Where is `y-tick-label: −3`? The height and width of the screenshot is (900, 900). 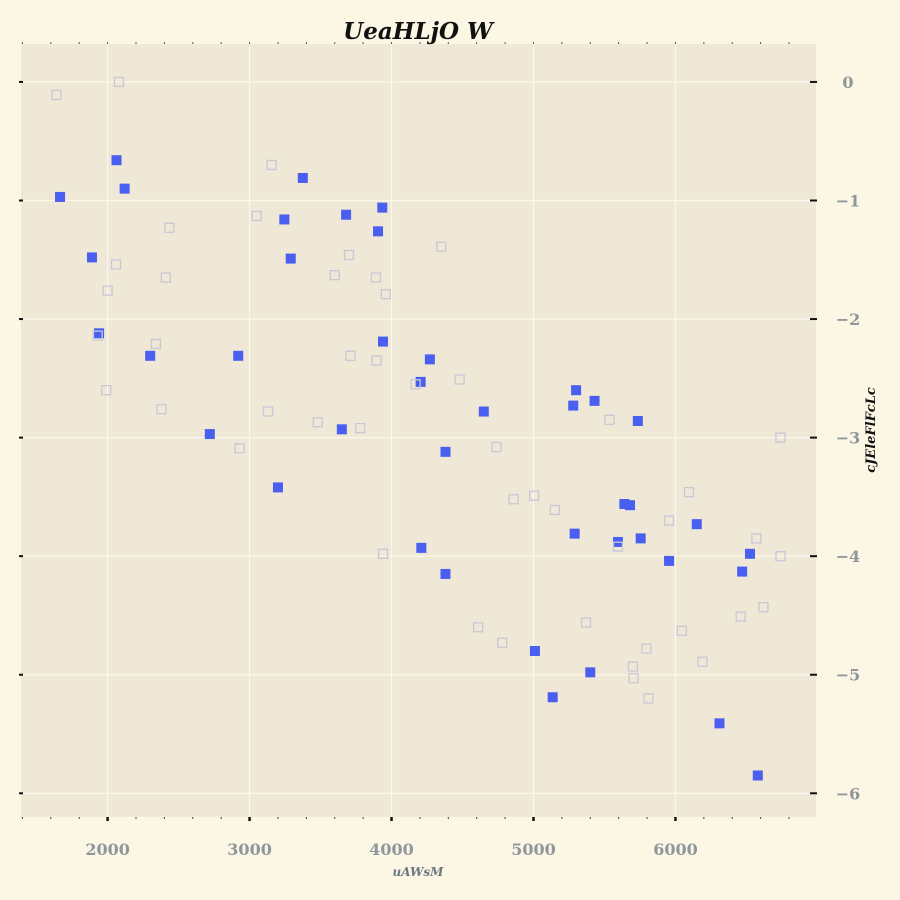 y-tick-label: −3 is located at coordinates (848, 438).